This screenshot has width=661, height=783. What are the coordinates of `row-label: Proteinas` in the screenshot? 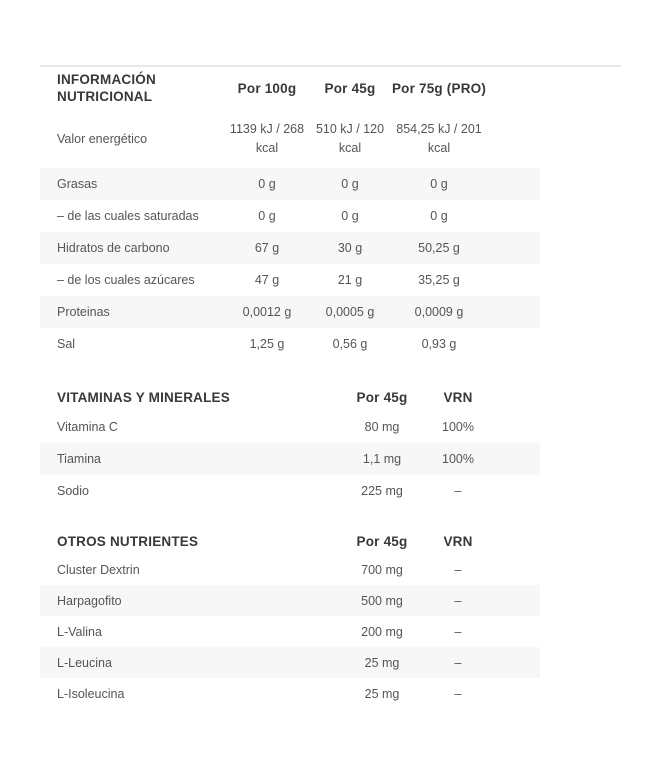 It's located at (83, 312).